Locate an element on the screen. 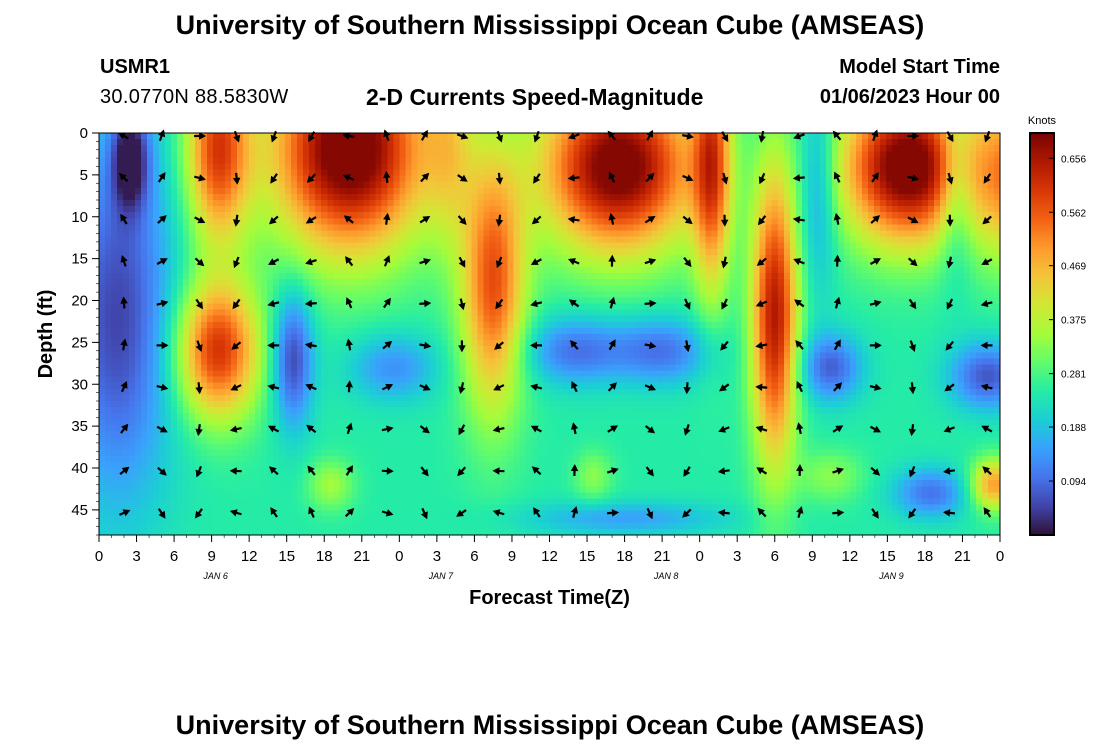 This screenshot has width=1100, height=750. x-axis-label: Forecast Time(Z) is located at coordinates (549, 598).